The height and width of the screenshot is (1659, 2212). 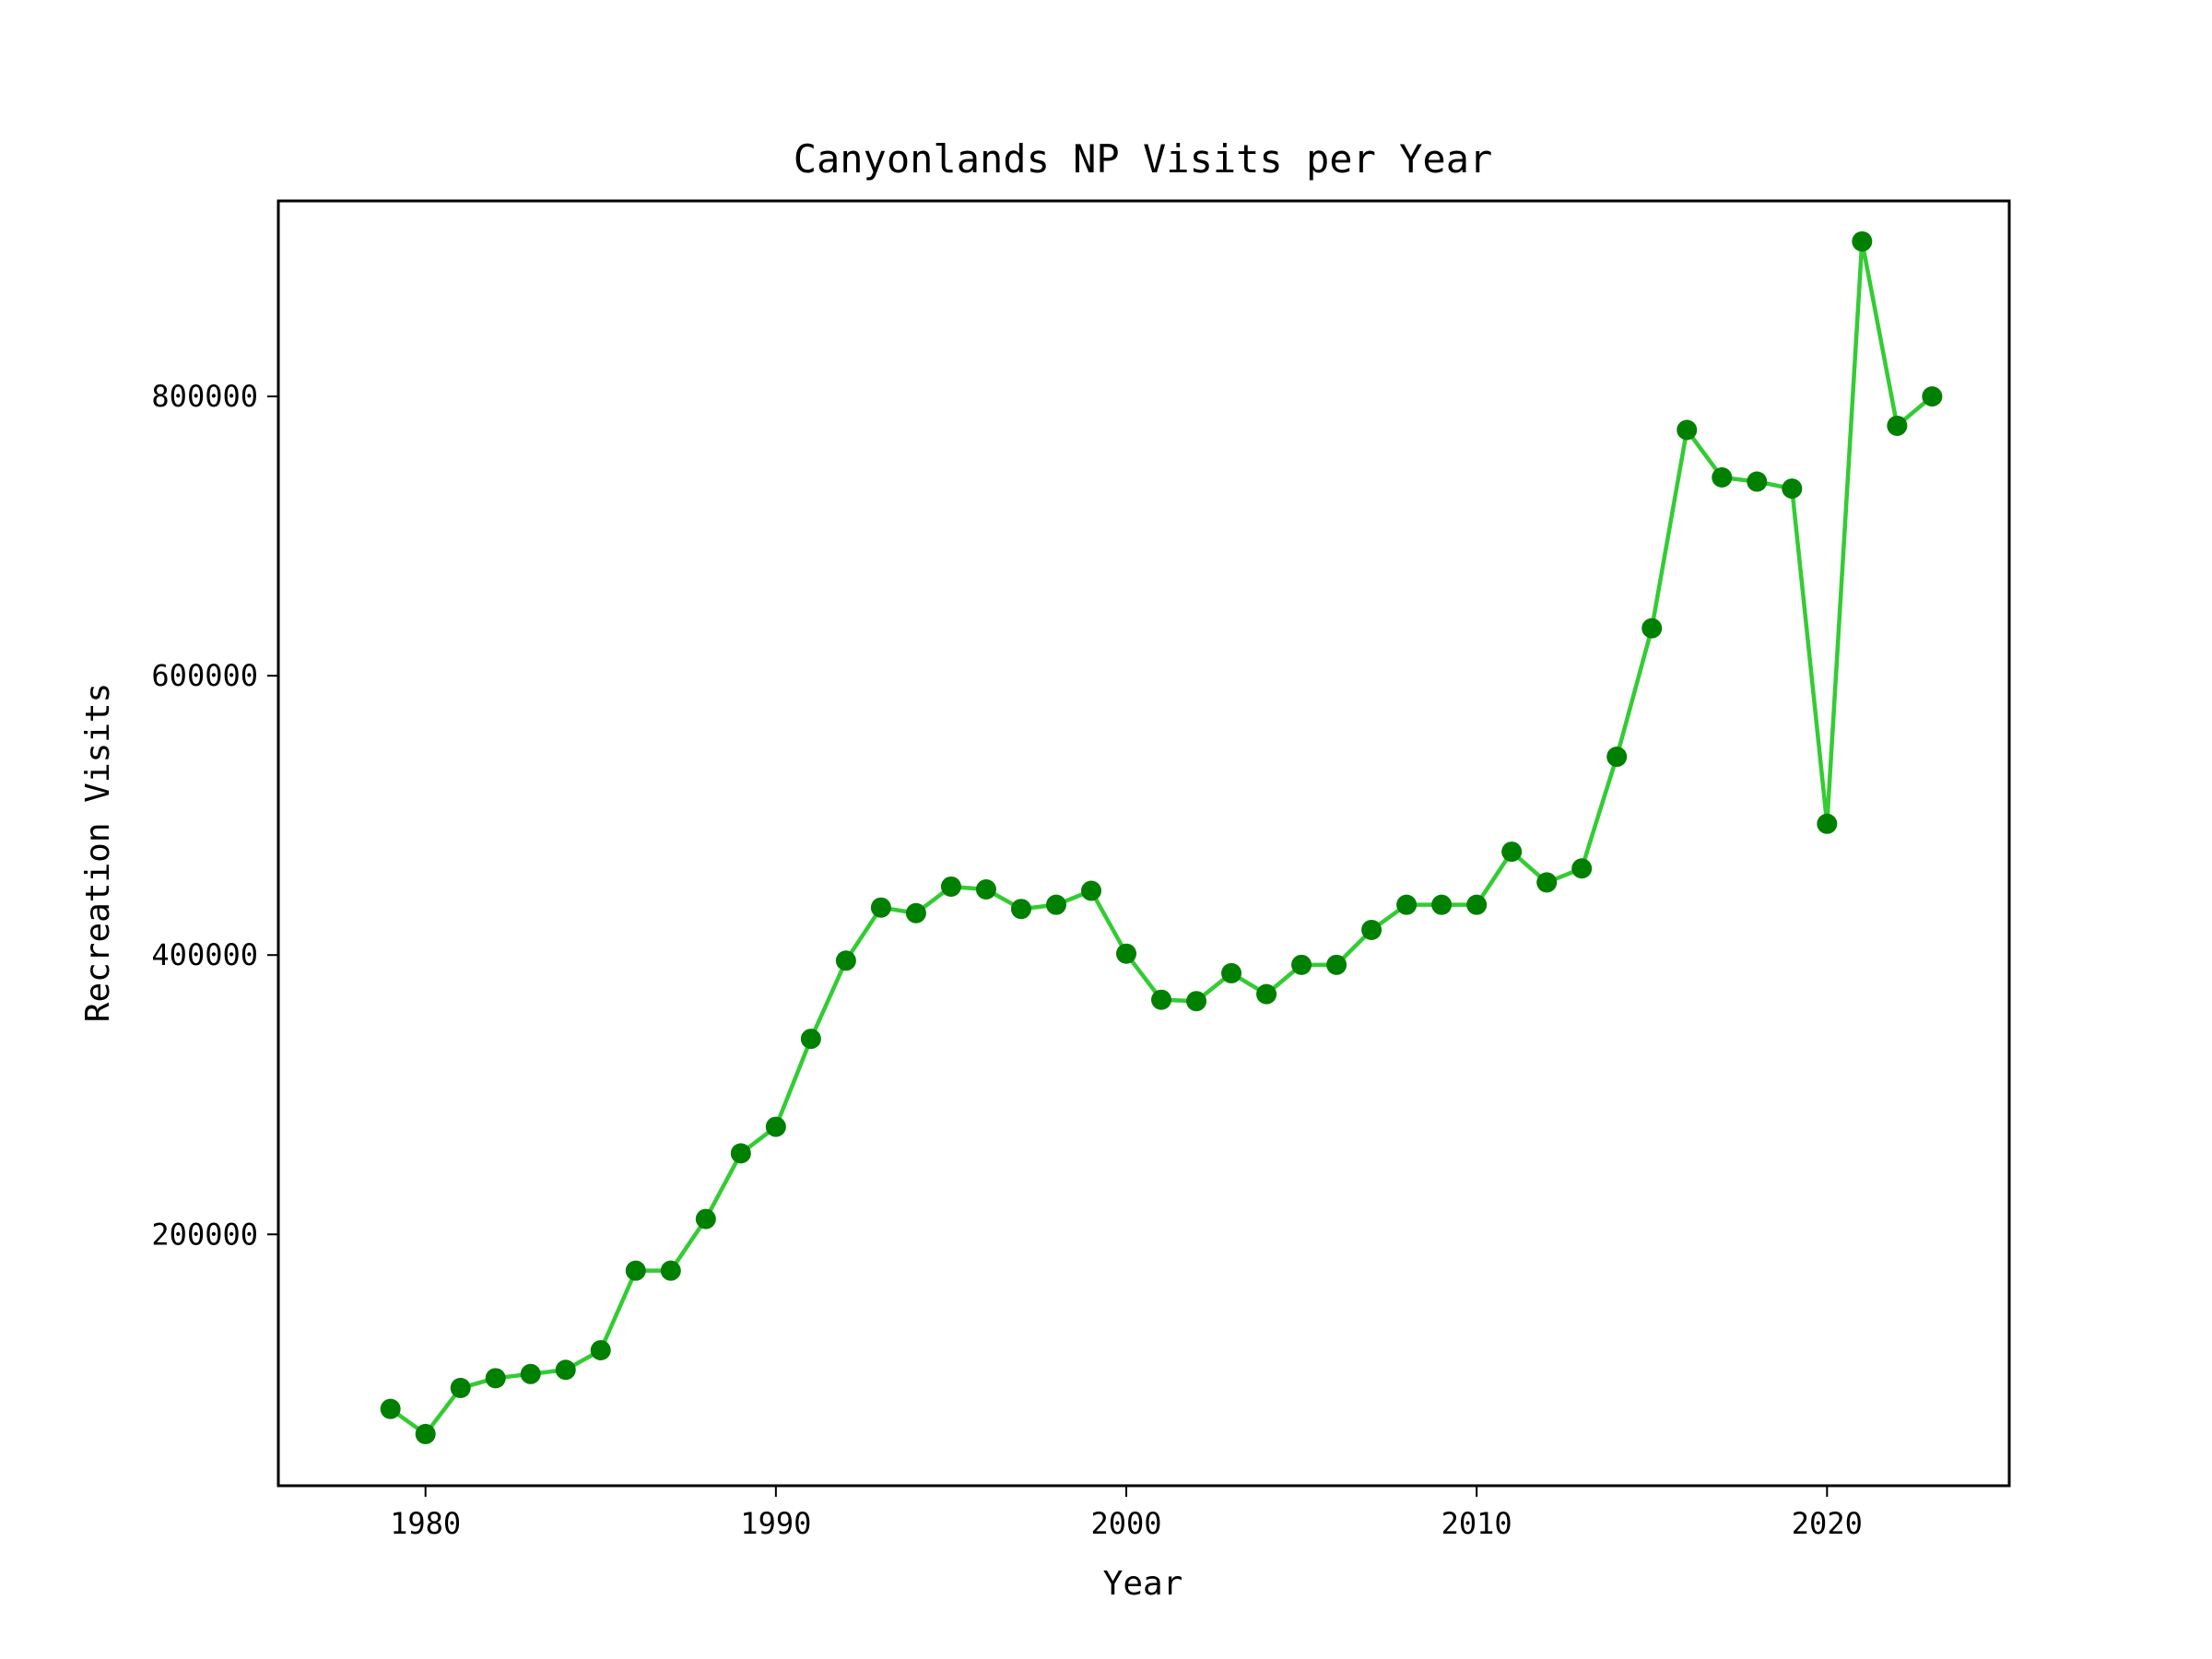 What do you see at coordinates (1143, 1584) in the screenshot?
I see `x-axis-label: Year` at bounding box center [1143, 1584].